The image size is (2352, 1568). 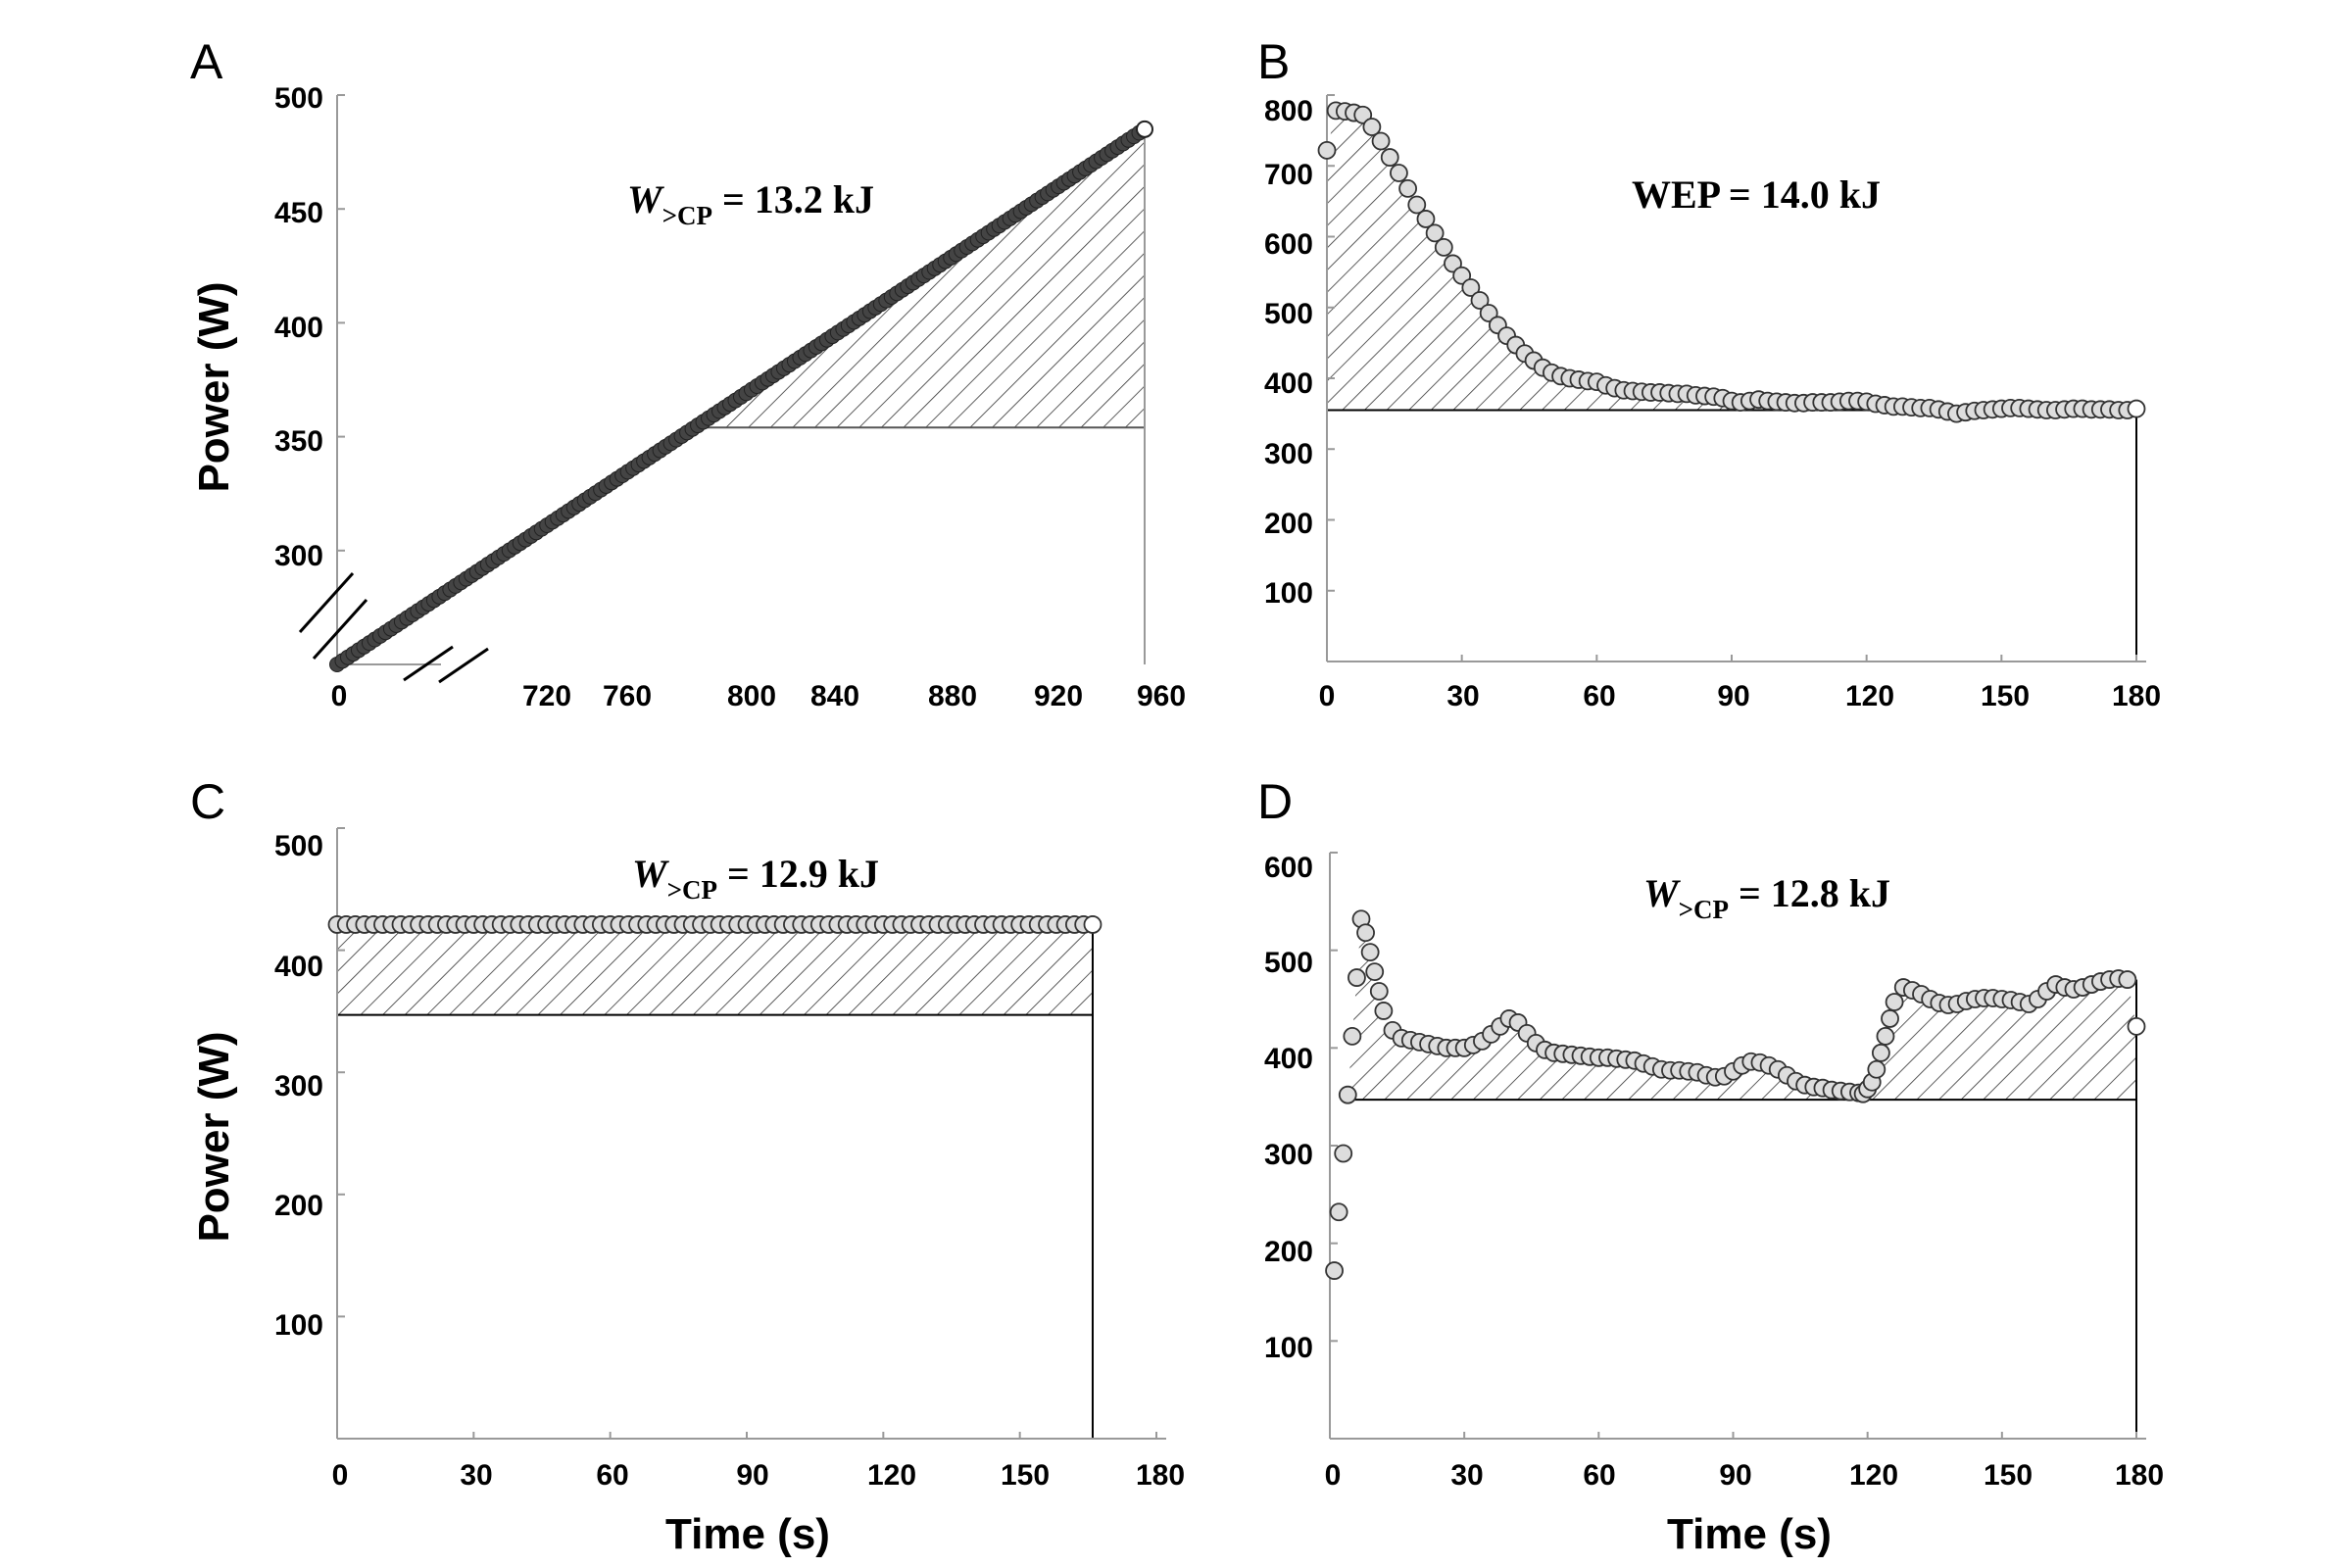 I want to click on panel-a-x-ticks: 0 720 760 800 840 880 920 960, so click(x=758, y=696).